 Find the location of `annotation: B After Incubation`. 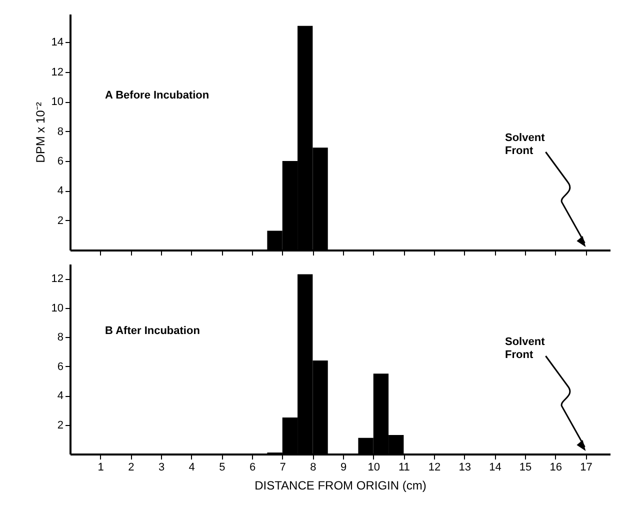

annotation: B After Incubation is located at coordinates (152, 330).